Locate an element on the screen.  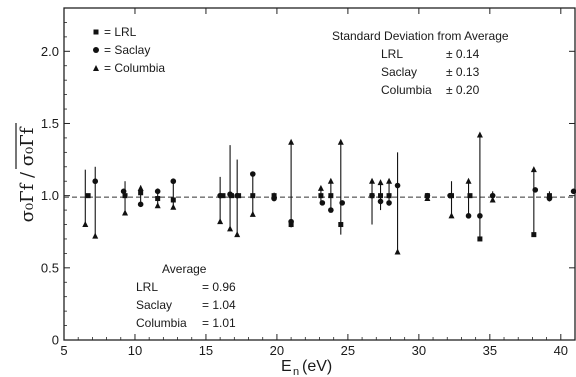
legend-marker-square is located at coordinates (96, 32).